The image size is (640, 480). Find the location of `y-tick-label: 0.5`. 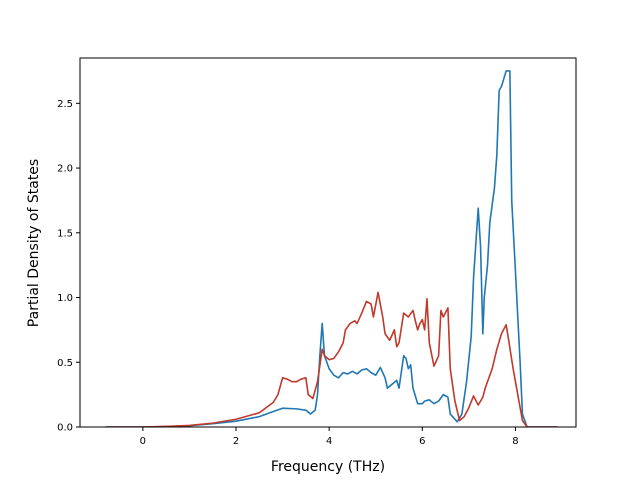

y-tick-label: 0.5 is located at coordinates (65, 363).